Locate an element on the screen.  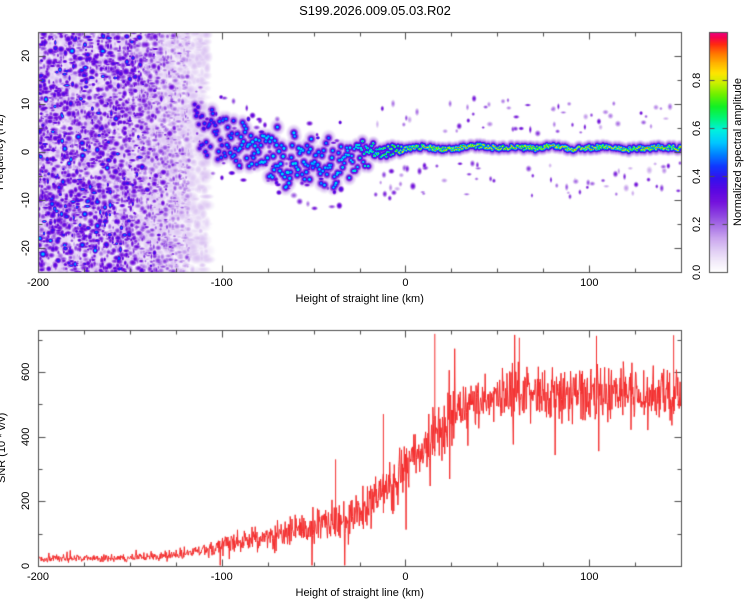
snr-xtick-neg100: -100 is located at coordinates (221, 577).